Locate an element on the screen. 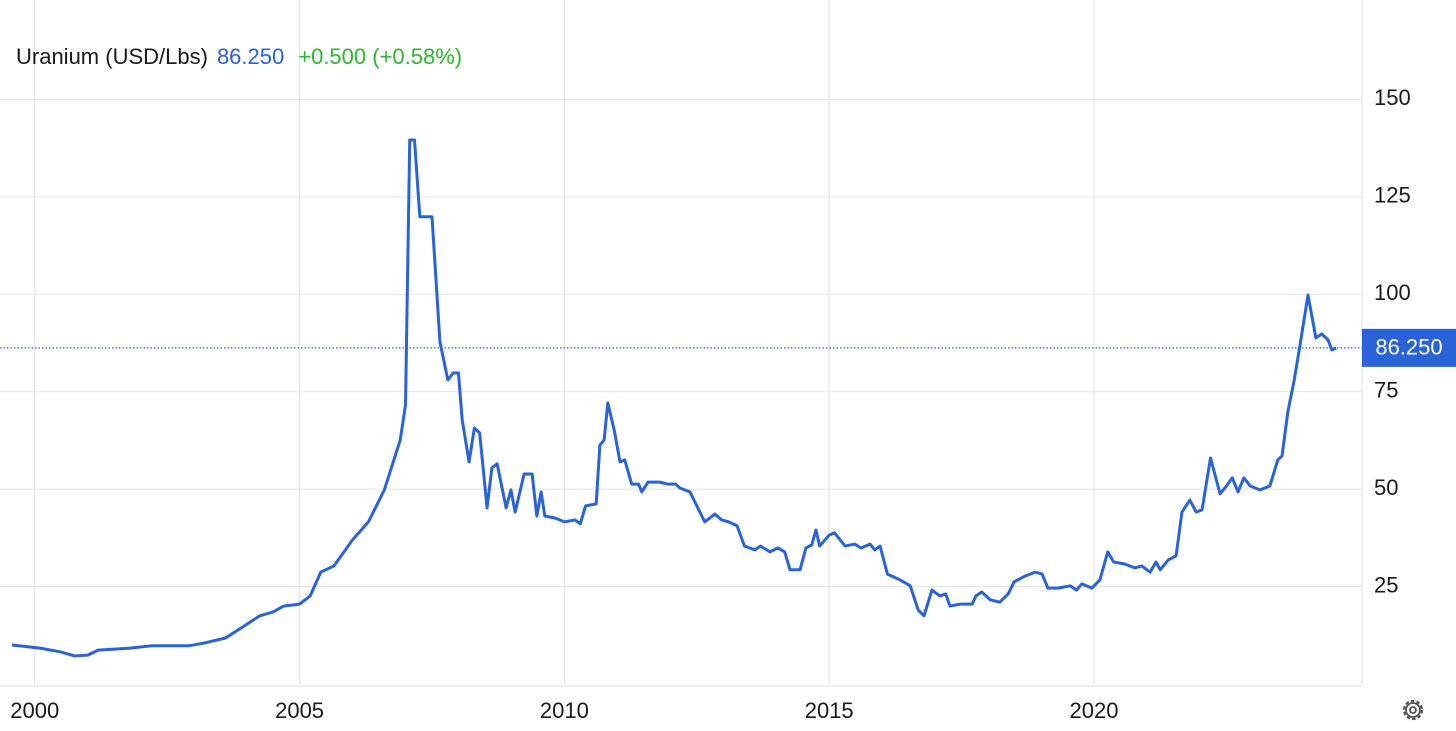 This screenshot has width=1456, height=731. y-tick-label: 25 is located at coordinates (1386, 584).